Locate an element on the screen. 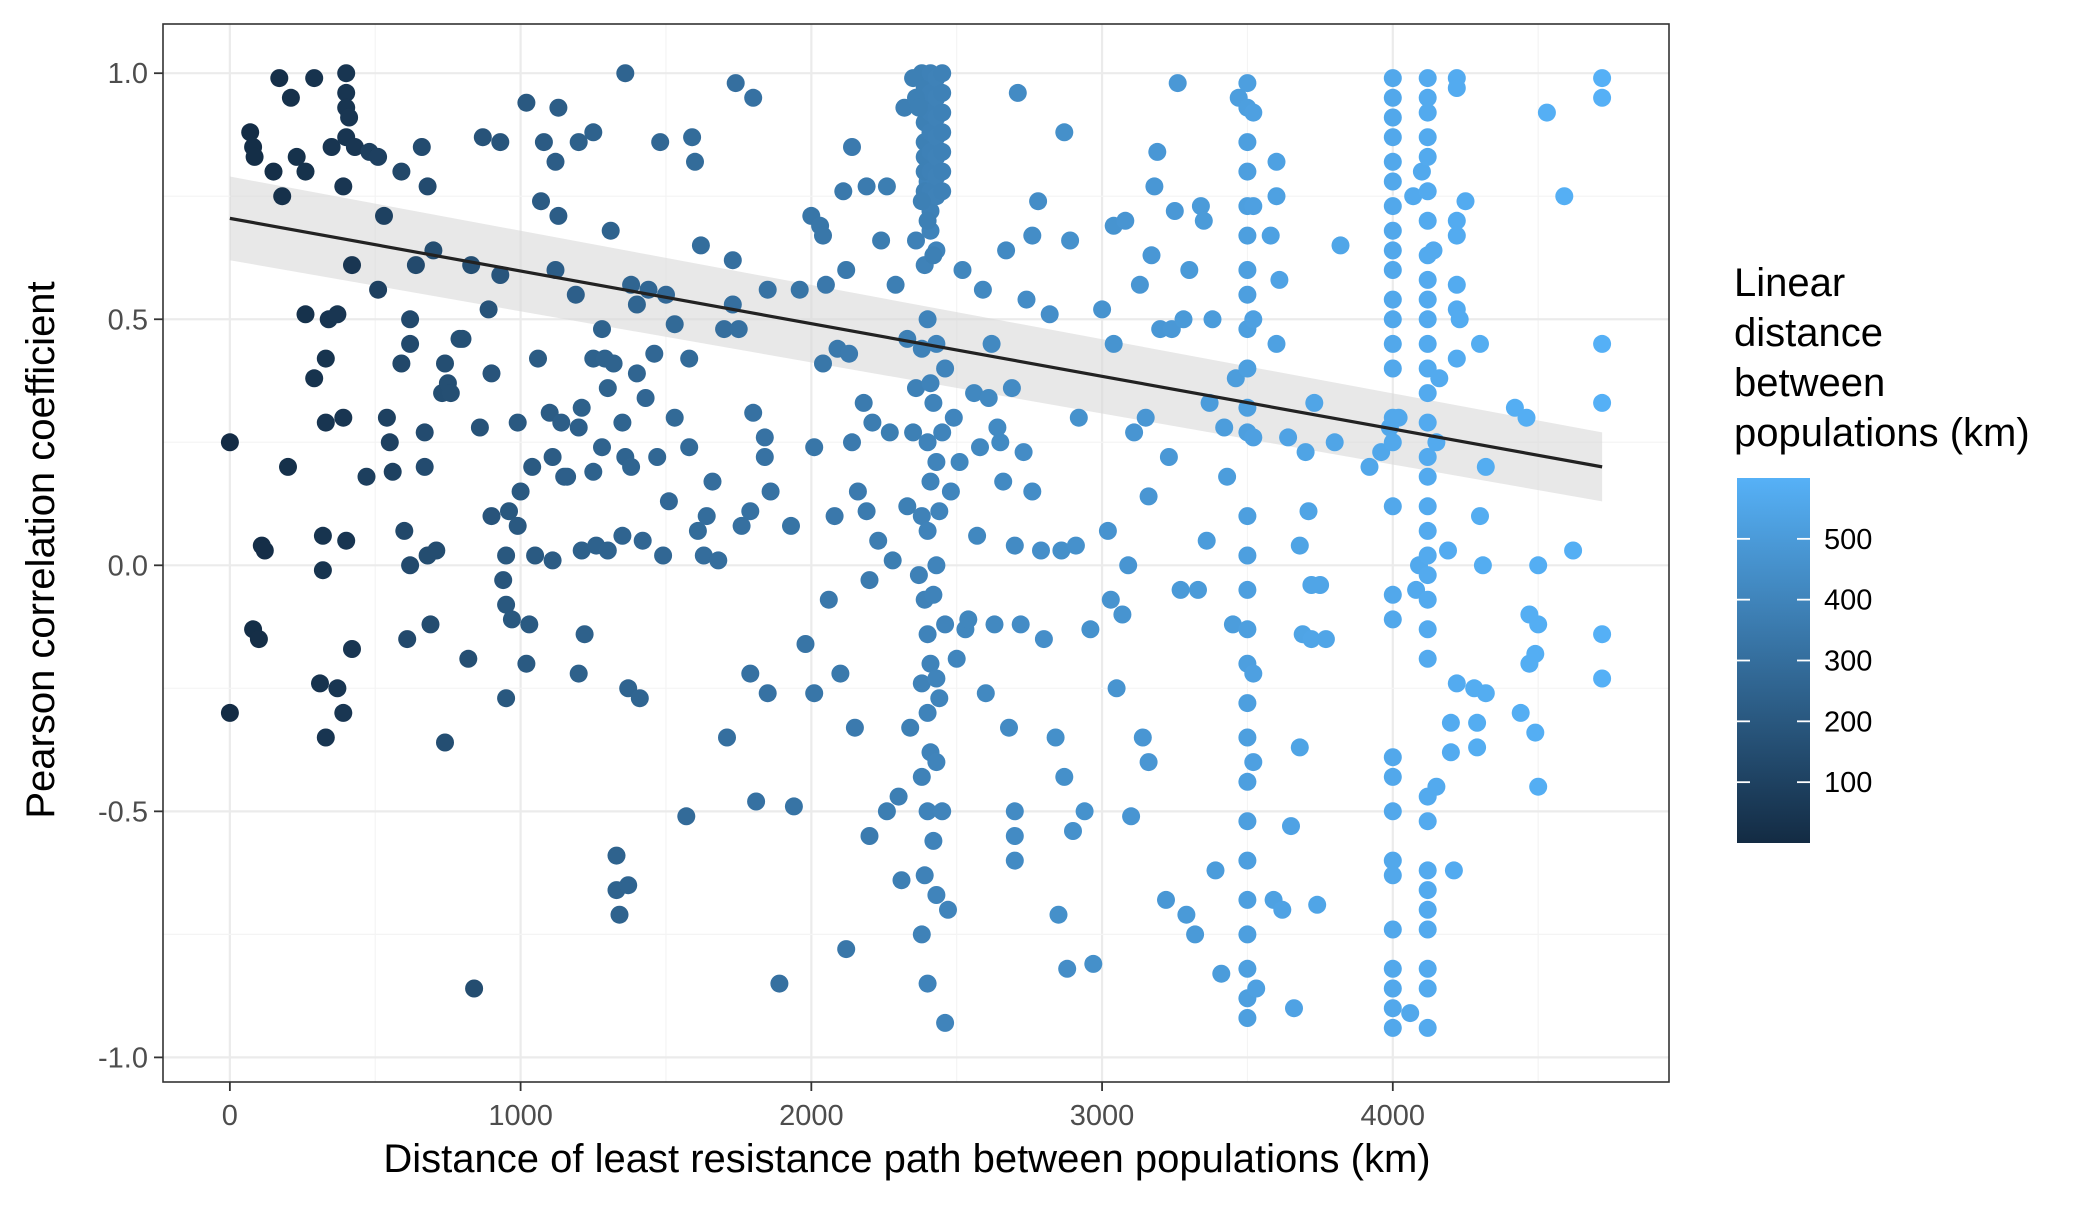  y-tick-label: 0.5 is located at coordinates (128, 320).